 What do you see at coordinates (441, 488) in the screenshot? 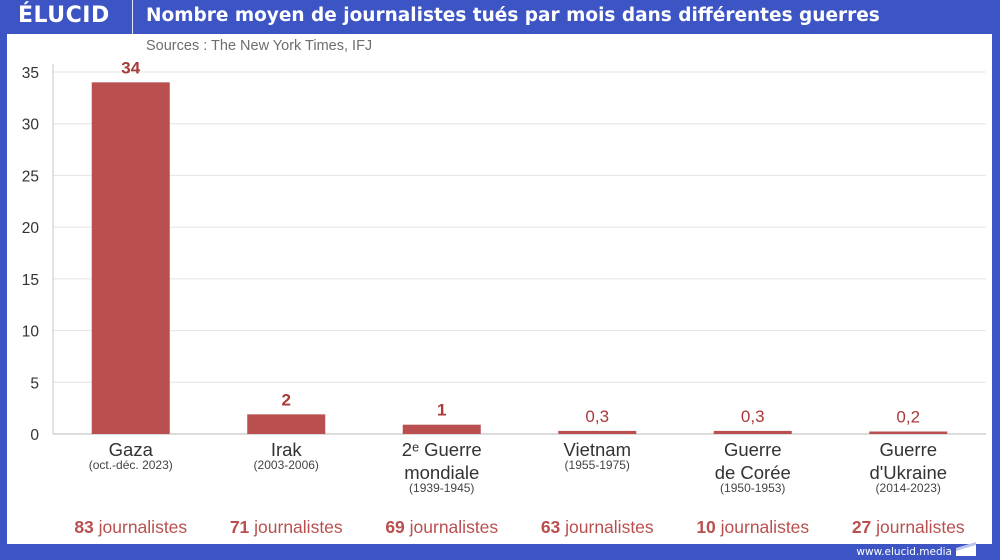
I see `x-period-label: (1939-1945)` at bounding box center [441, 488].